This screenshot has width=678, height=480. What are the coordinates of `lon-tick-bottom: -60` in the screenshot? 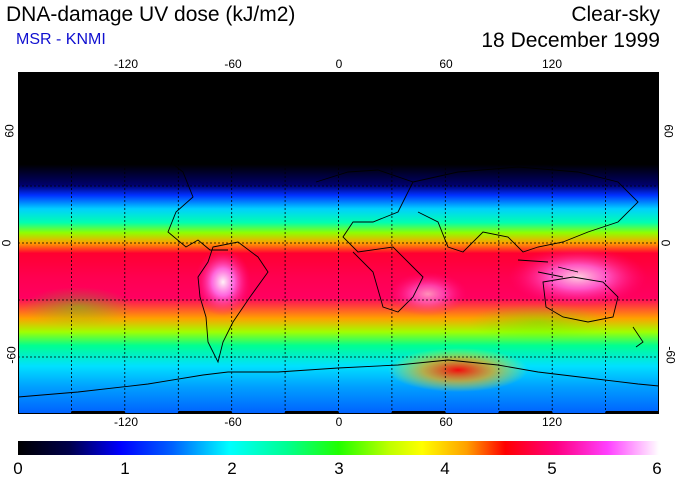 It's located at (233, 422).